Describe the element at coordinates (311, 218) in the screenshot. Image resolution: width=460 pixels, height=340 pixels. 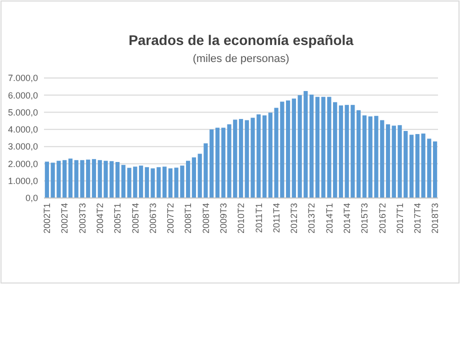
I see `x-tick-label: 2013T2` at that location.